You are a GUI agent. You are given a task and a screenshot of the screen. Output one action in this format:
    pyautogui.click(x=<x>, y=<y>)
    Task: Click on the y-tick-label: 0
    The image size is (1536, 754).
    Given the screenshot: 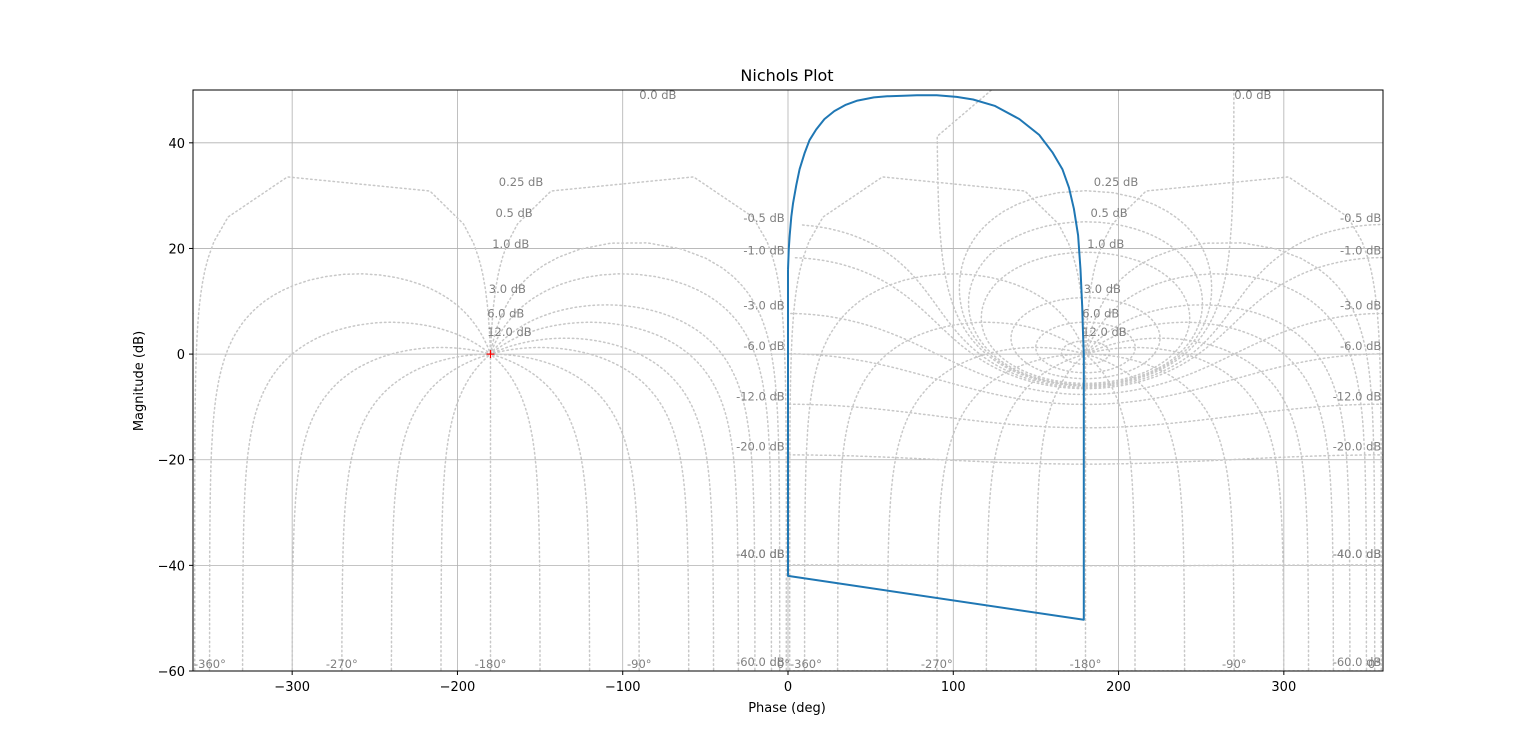 What is the action you would take?
    pyautogui.click(x=181, y=355)
    